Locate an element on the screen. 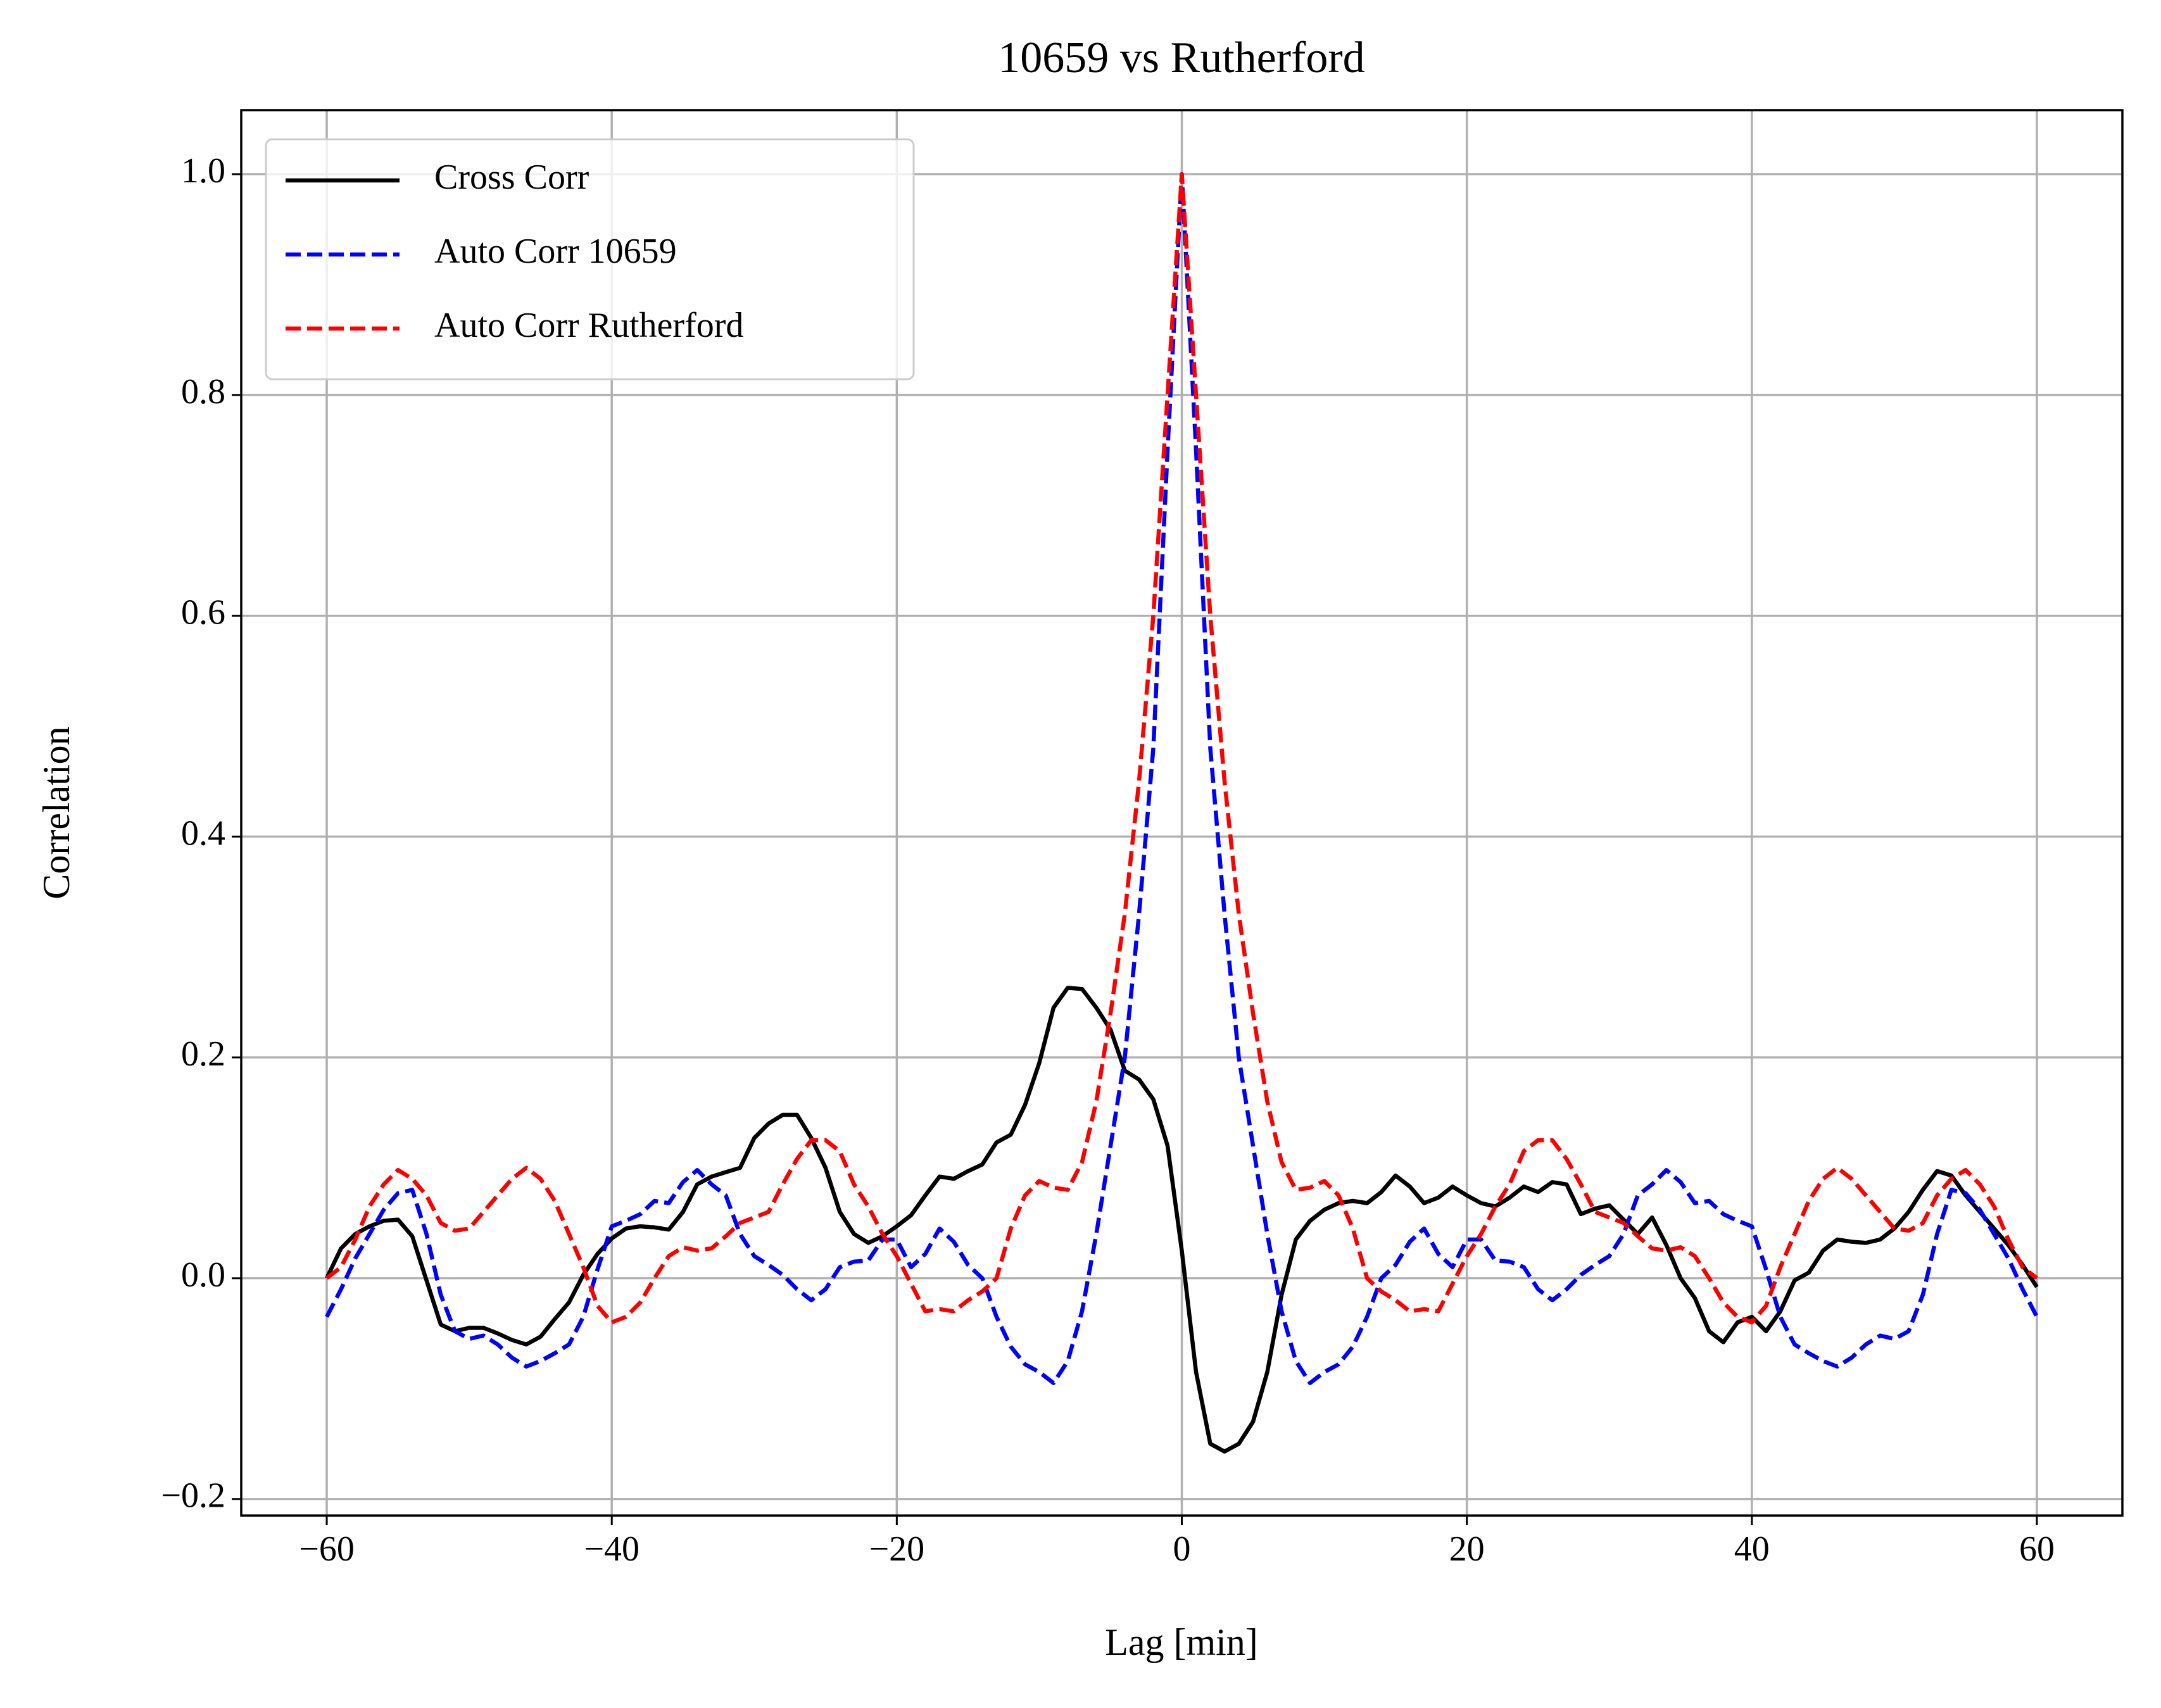  x-tick-label: −60 is located at coordinates (327, 1549).